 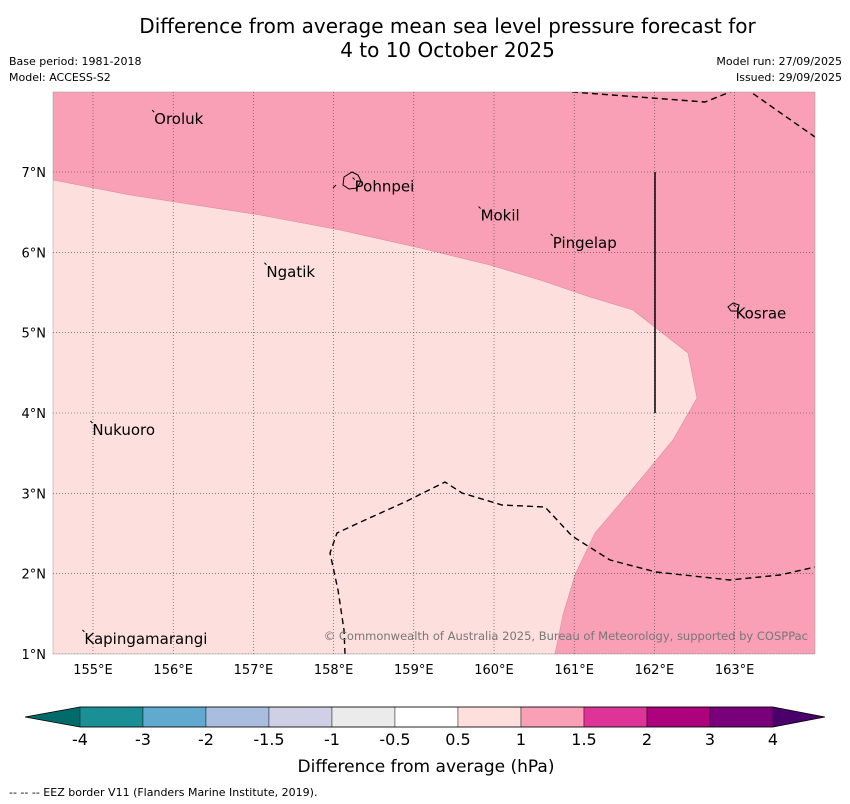 What do you see at coordinates (334, 670) in the screenshot?
I see `longitude-label: 158°E` at bounding box center [334, 670].